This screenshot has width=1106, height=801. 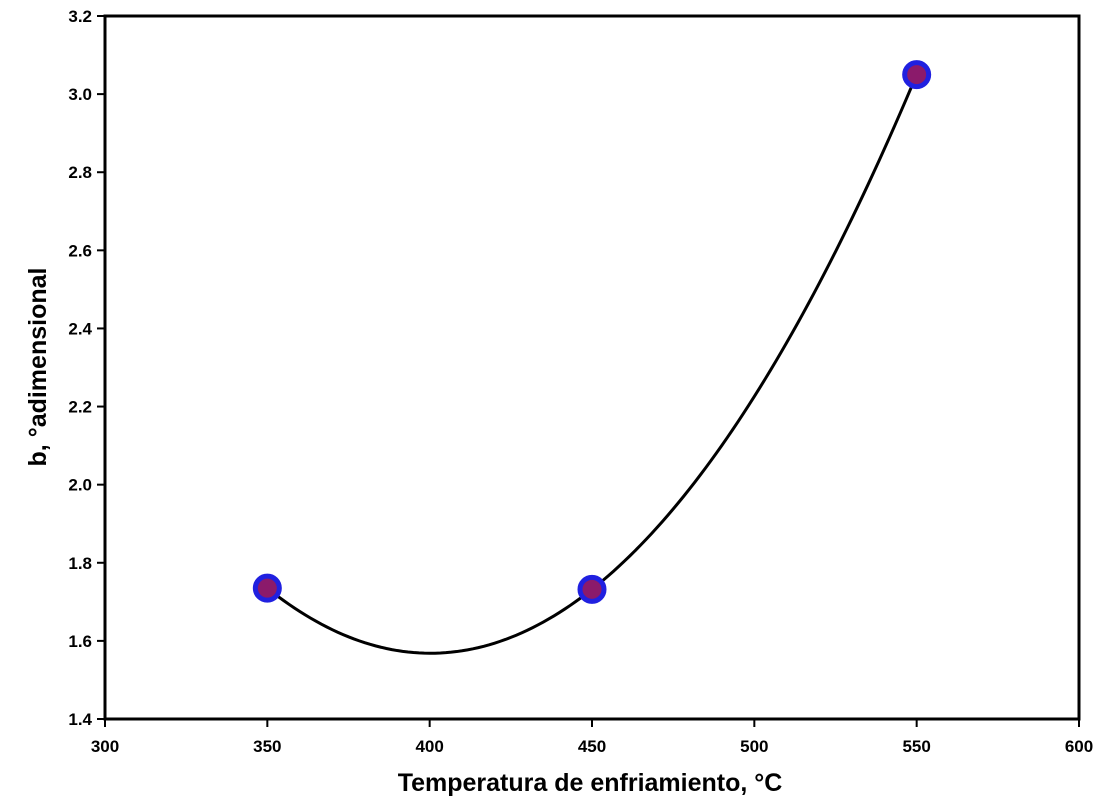 I want to click on x-tick-label: 400, so click(x=429, y=746).